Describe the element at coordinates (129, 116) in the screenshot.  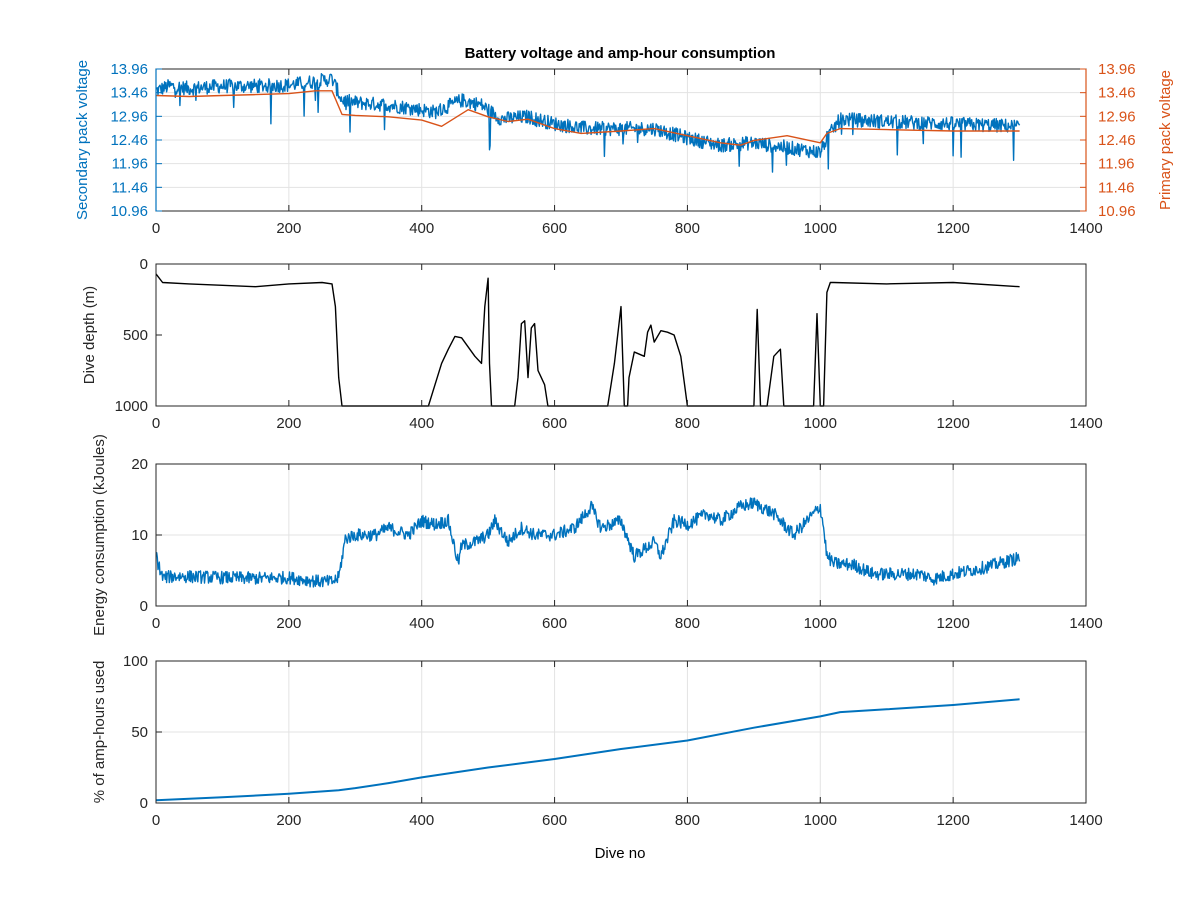
I see `y-tick-label: 12.96` at that location.